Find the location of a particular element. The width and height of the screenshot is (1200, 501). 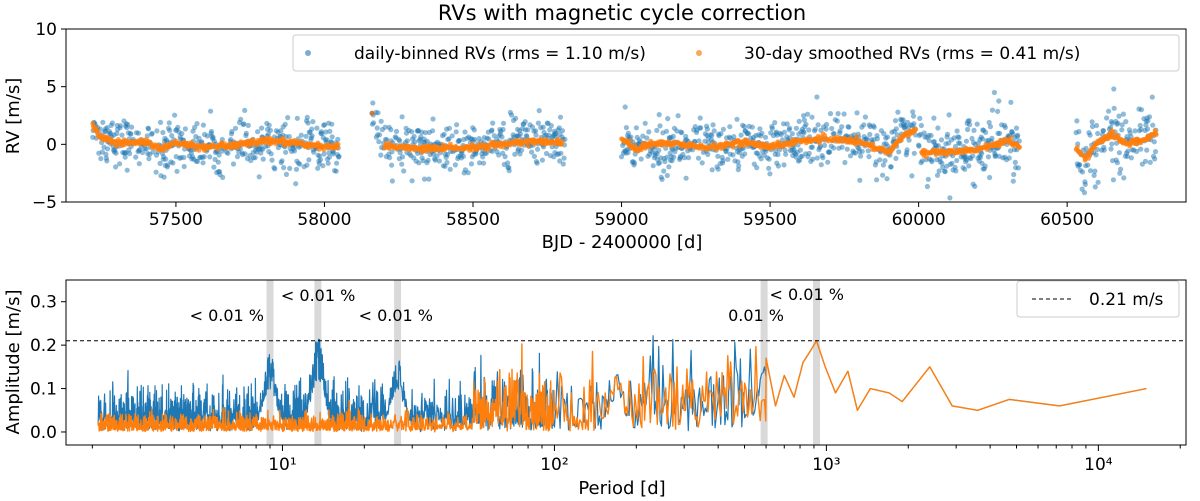

top-x-tick-label: 59500 is located at coordinates (770, 220).